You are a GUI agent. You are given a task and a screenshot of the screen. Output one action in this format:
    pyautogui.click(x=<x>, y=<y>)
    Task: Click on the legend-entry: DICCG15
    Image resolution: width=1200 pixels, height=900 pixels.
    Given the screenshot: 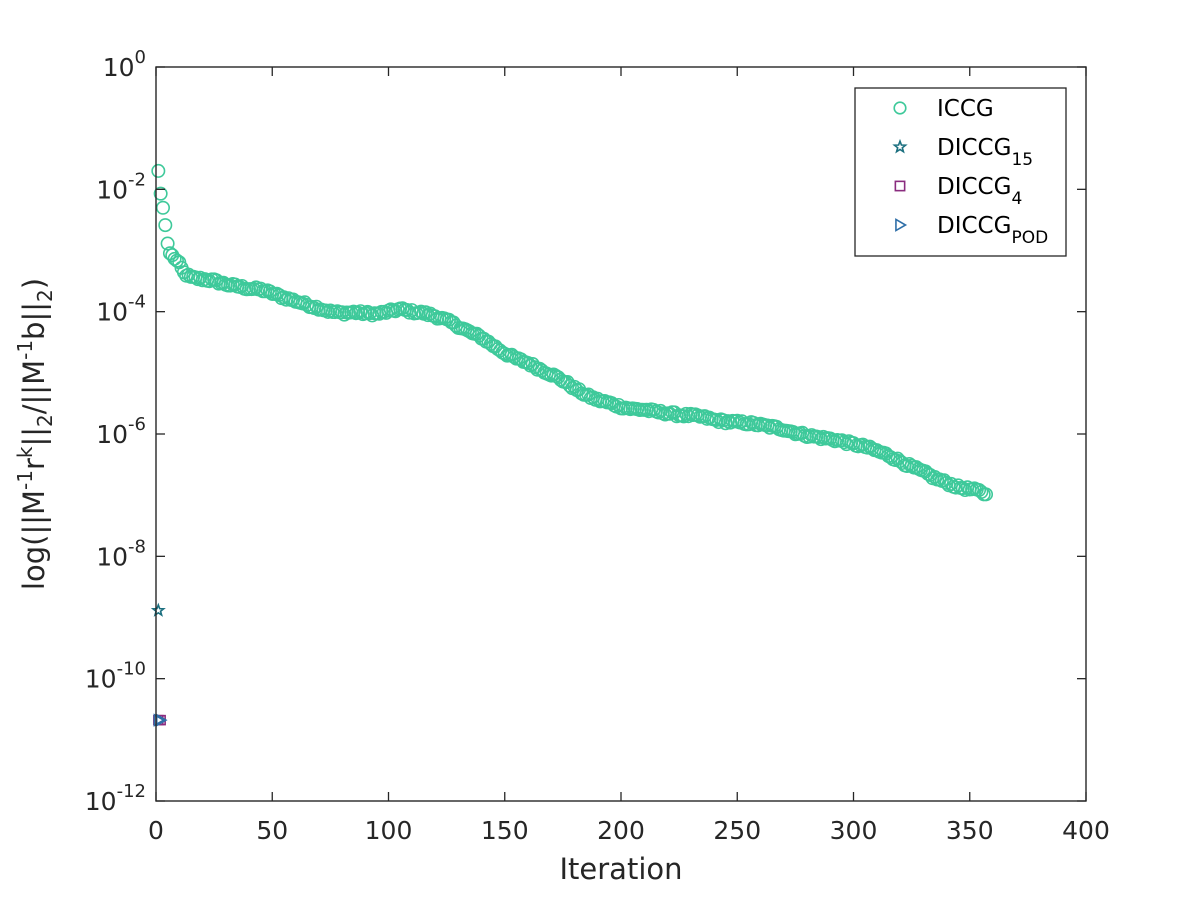 What is the action you would take?
    pyautogui.click(x=962, y=152)
    